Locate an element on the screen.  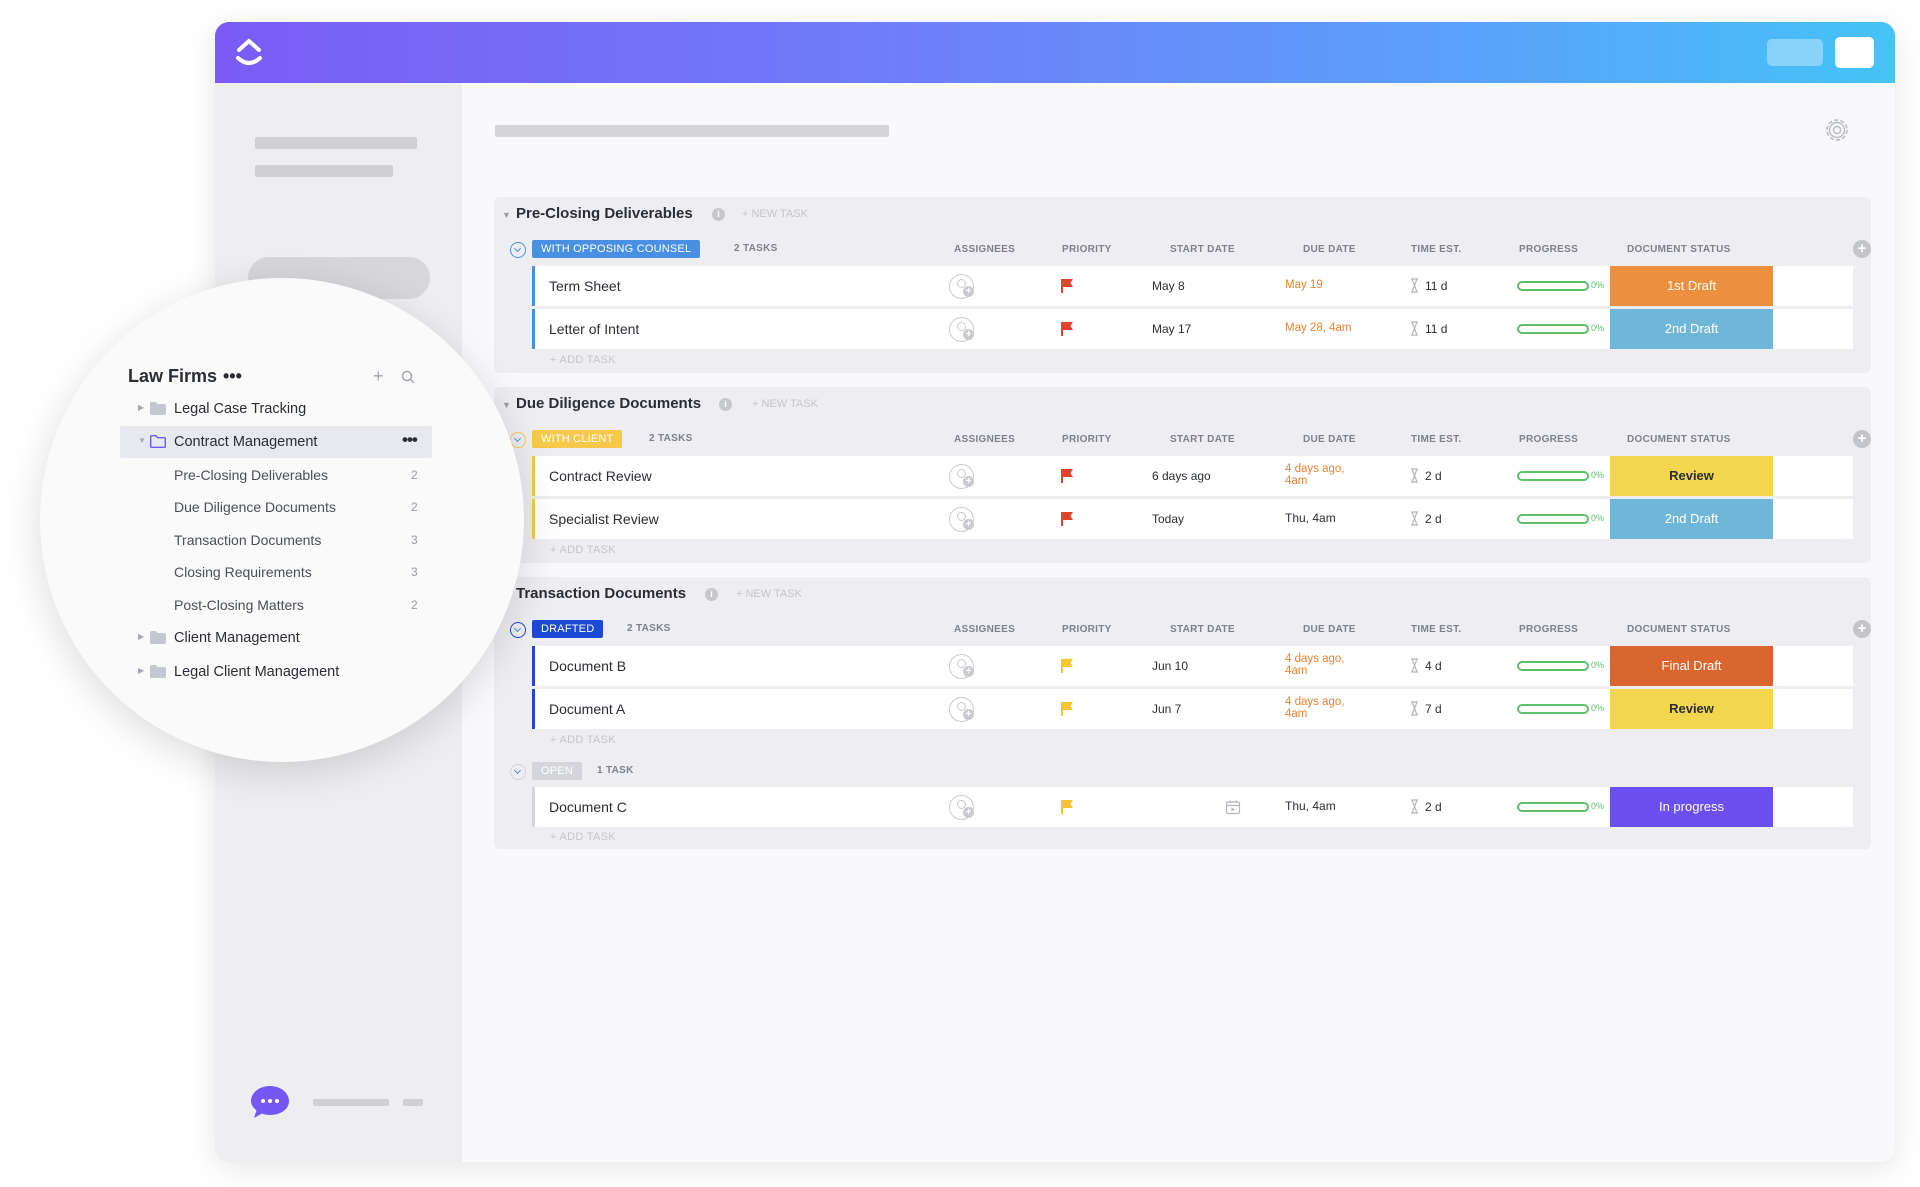
section-title: Transaction Documents is located at coordinates (601, 593).